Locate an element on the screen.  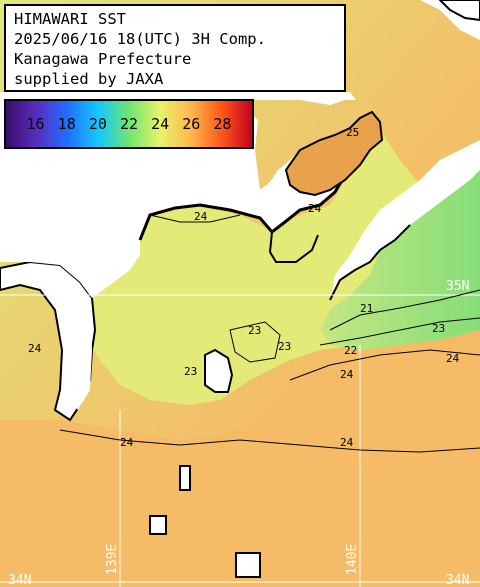
contour-line-24-north is located at coordinates (195, 218).